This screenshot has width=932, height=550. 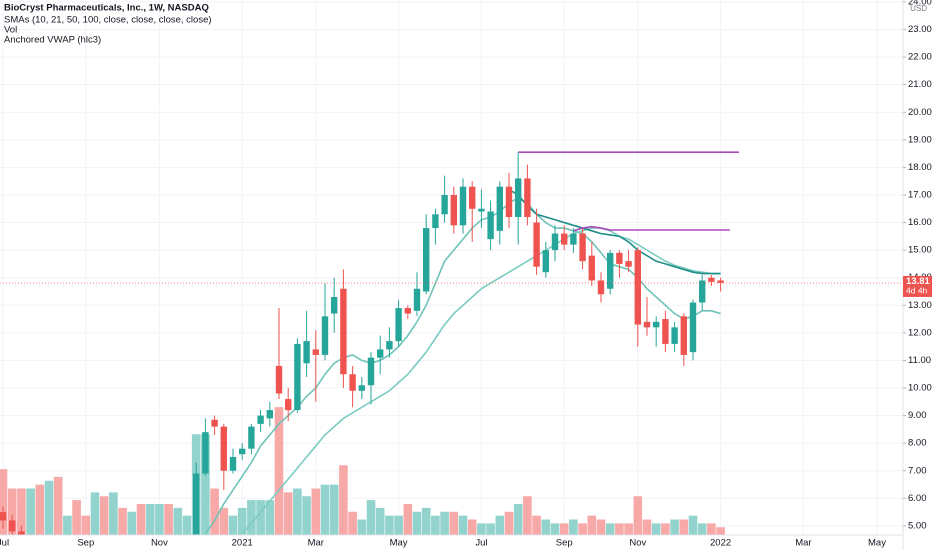 I want to click on y-tick-label: 5.00, so click(x=917, y=525).